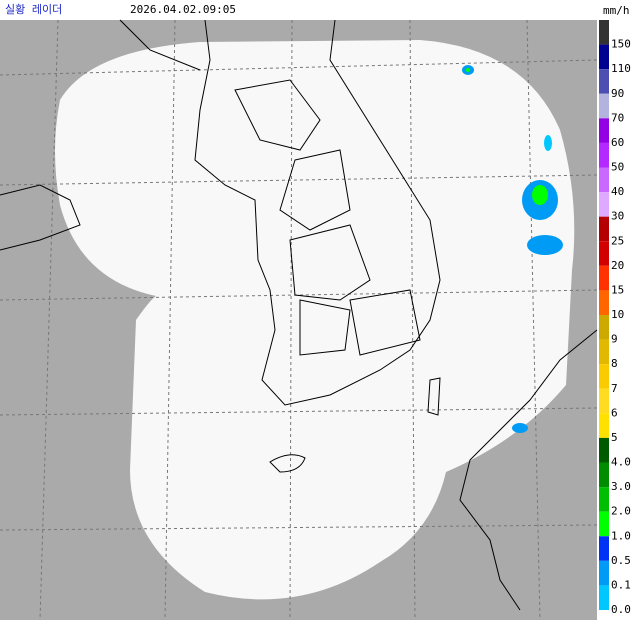 Image resolution: width=635 pixels, height=620 pixels. I want to click on legend-label: 6, so click(614, 412).